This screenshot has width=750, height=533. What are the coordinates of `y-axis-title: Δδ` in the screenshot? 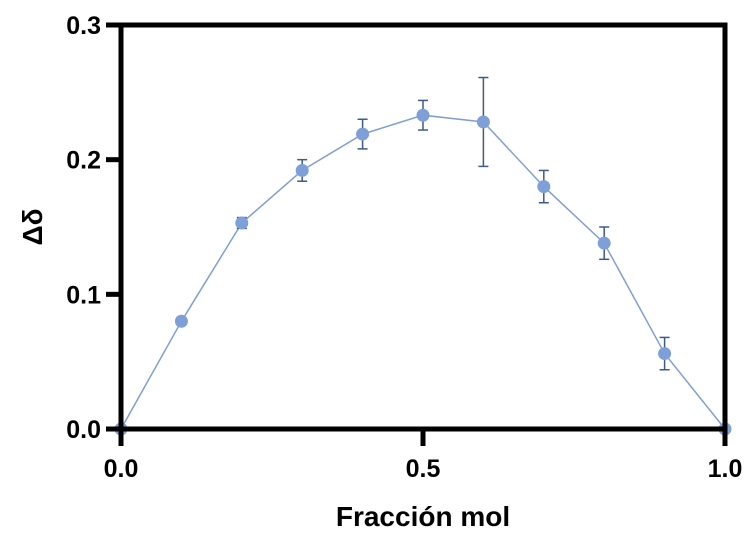 It's located at (32, 226).